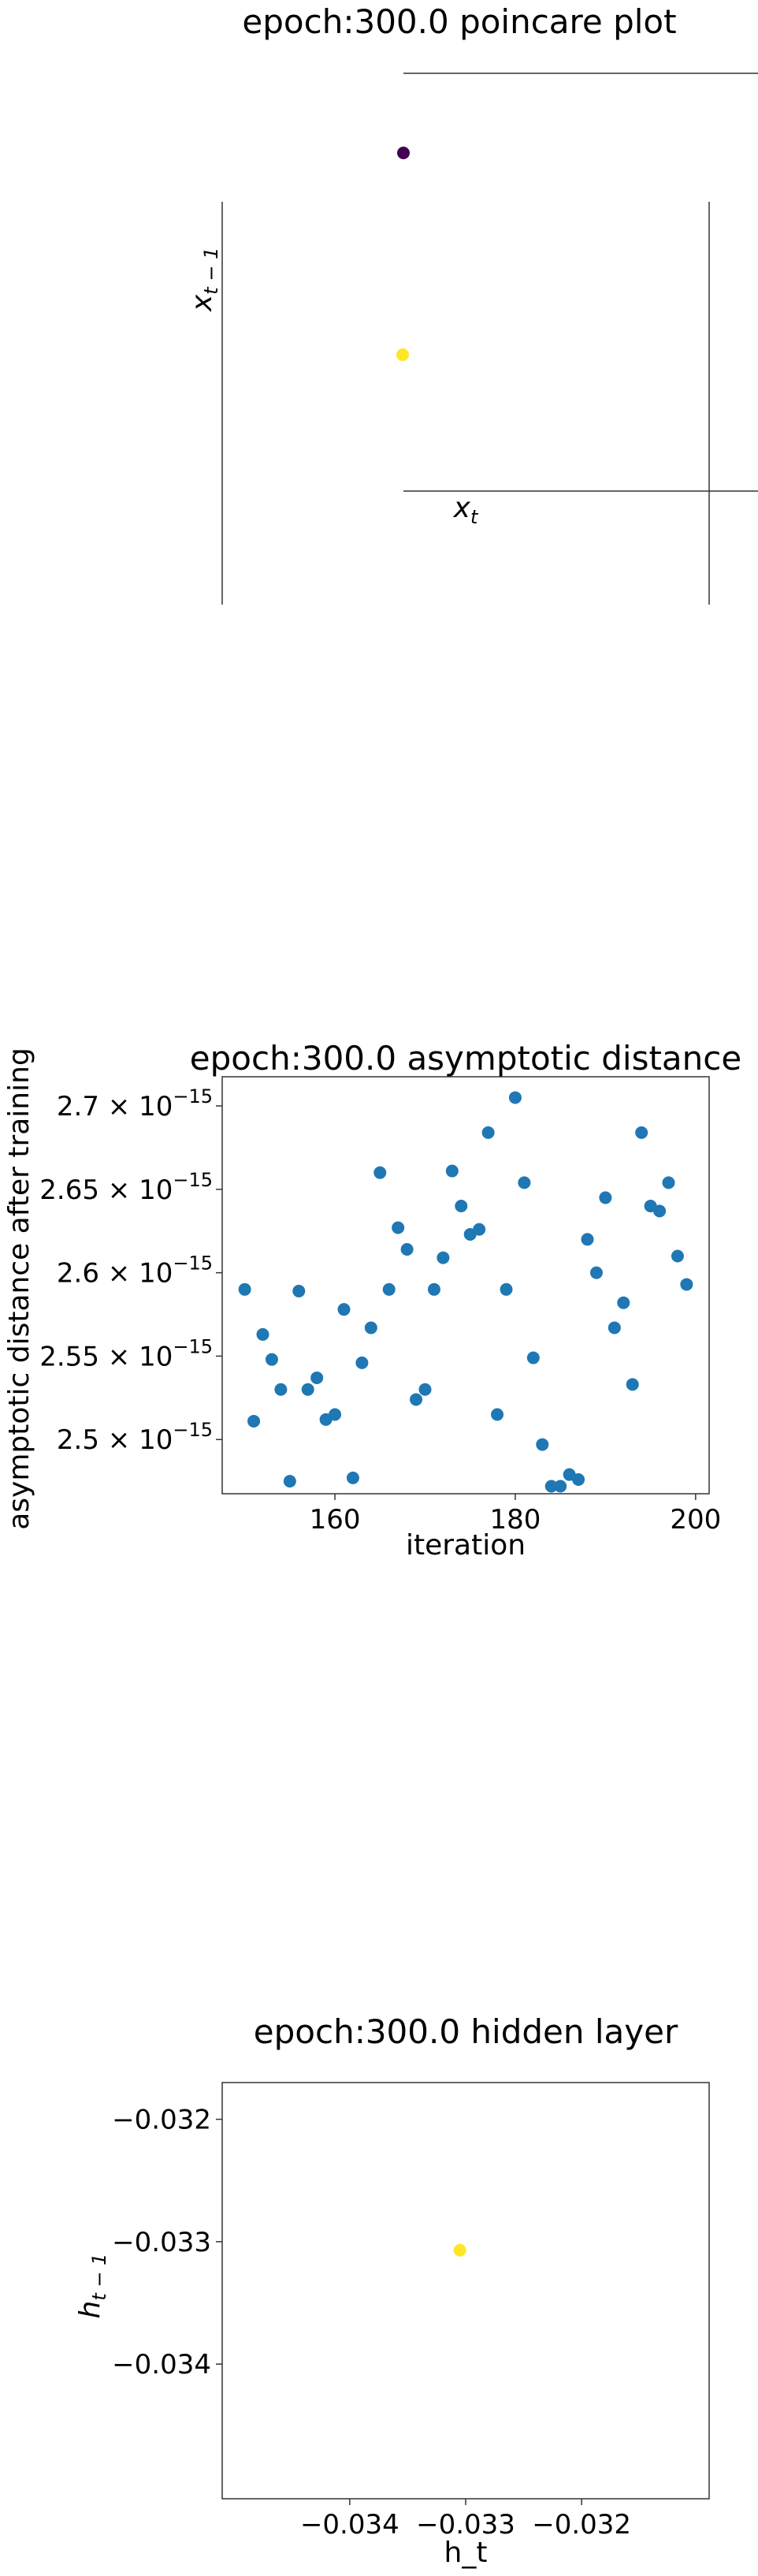  Describe the element at coordinates (126, 1187) in the screenshot. I see `y-tick-label: 2.65 × 10⁻¹⁵` at that location.